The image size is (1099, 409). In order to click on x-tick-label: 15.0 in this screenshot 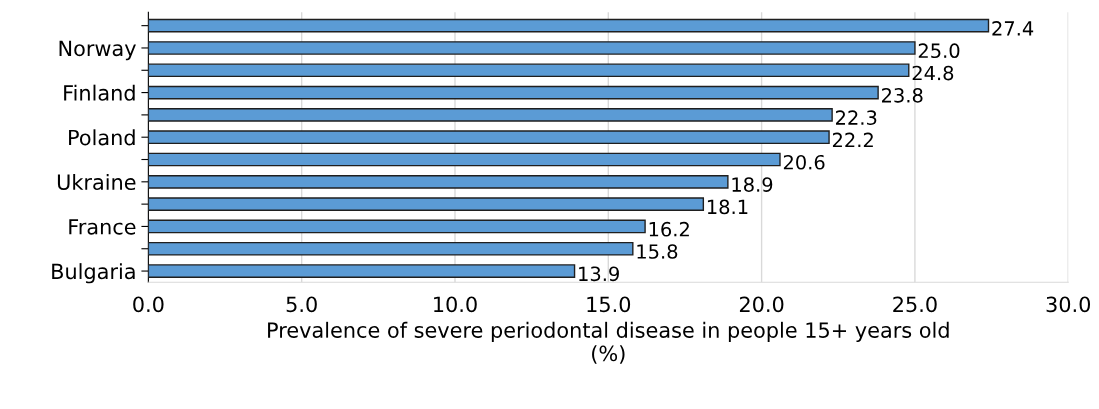, I will do `click(609, 304)`.